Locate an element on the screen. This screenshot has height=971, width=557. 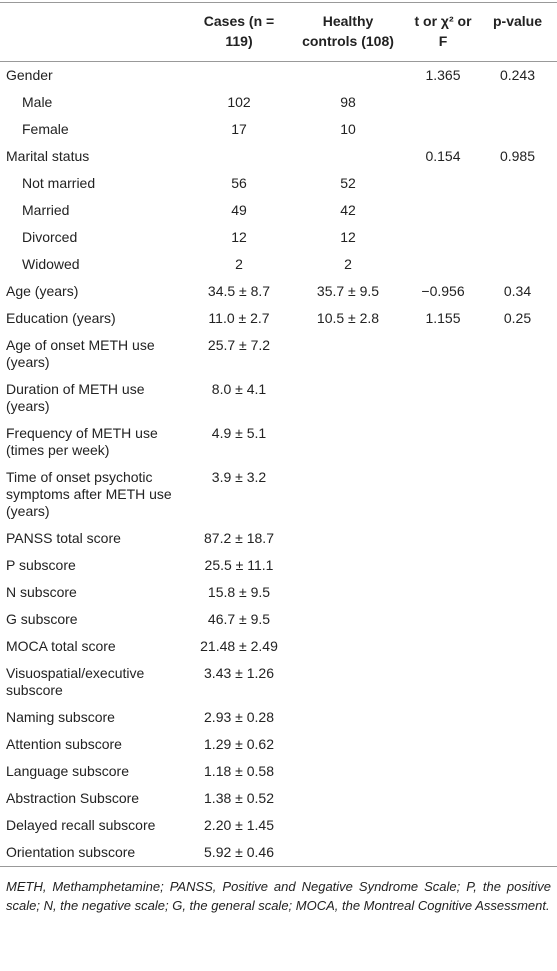
cell: 1.155 is located at coordinates (443, 318).